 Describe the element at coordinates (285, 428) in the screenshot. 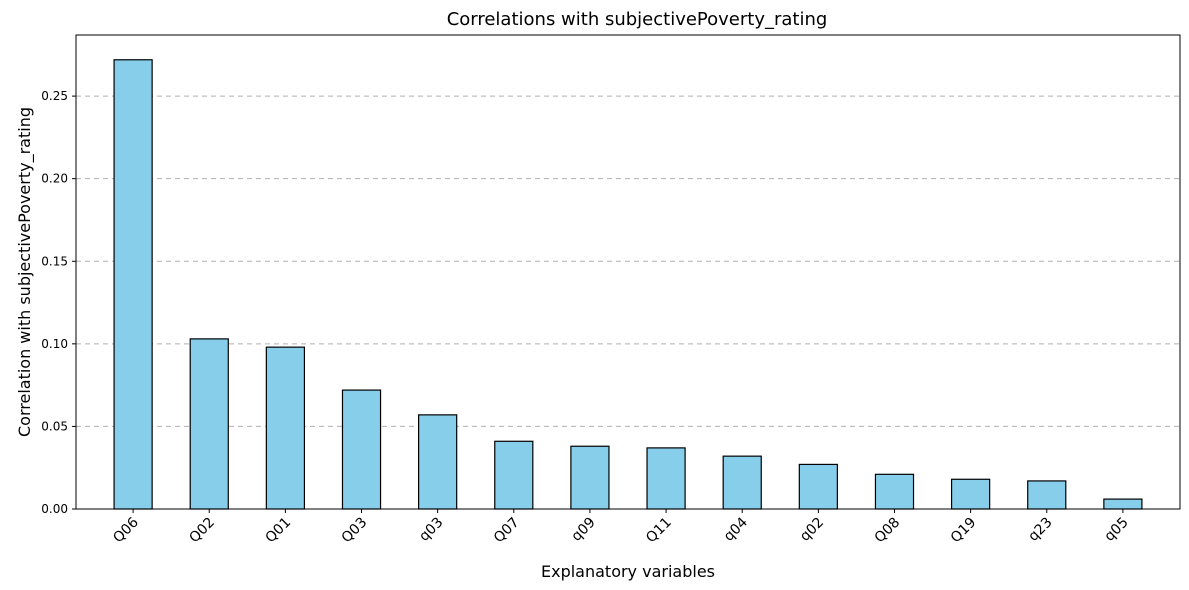

I see `bar-Q01` at that location.